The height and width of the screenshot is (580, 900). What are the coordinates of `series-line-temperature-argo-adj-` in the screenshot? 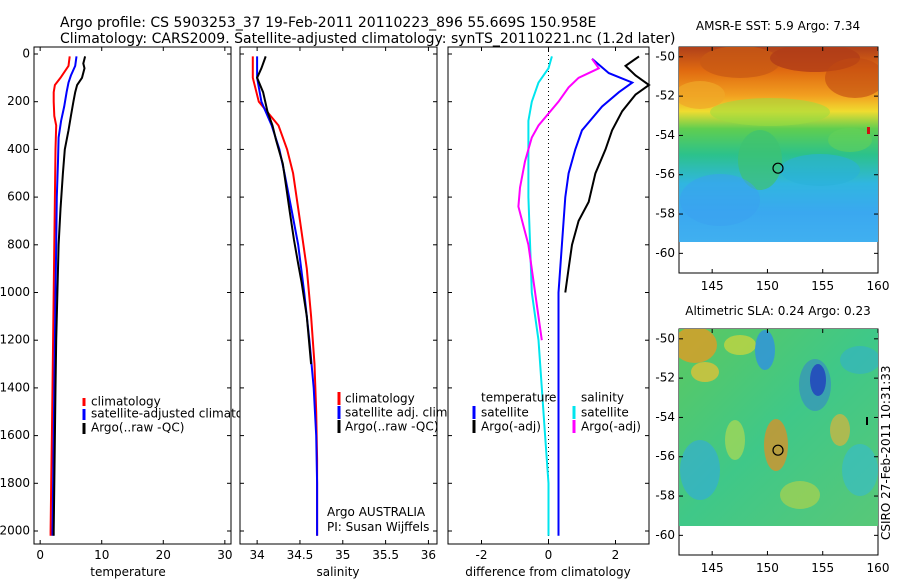 It's located at (607, 174).